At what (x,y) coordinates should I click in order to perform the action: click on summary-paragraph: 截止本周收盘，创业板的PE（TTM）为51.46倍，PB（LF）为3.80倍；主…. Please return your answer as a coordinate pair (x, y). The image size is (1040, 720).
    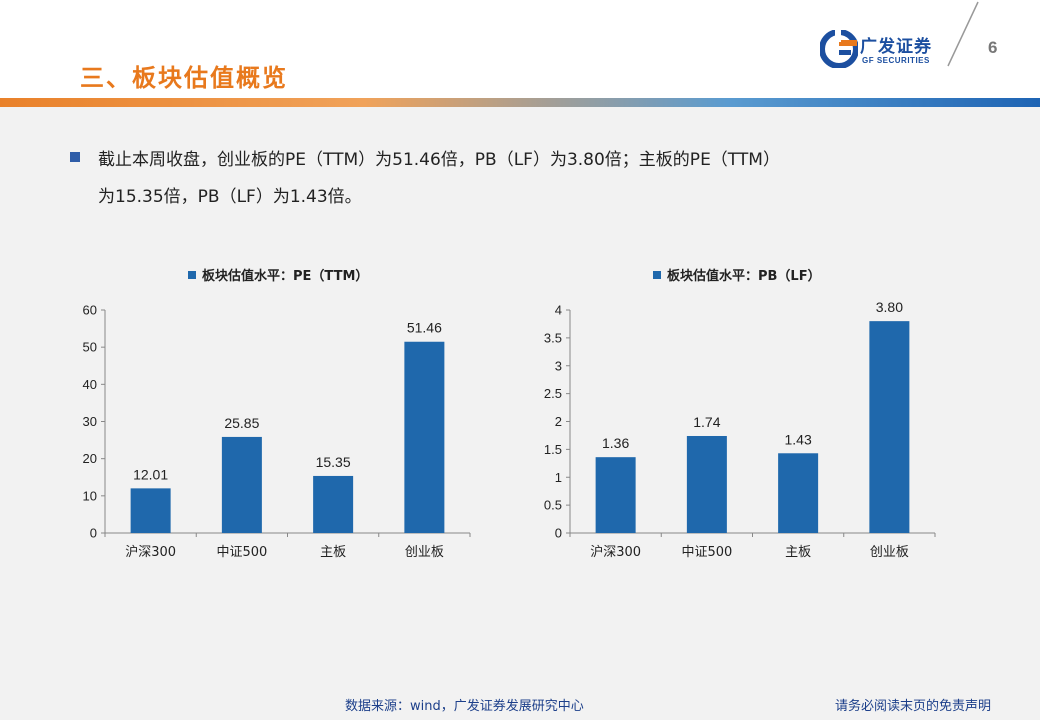
    Looking at the image, I should click on (528, 179).